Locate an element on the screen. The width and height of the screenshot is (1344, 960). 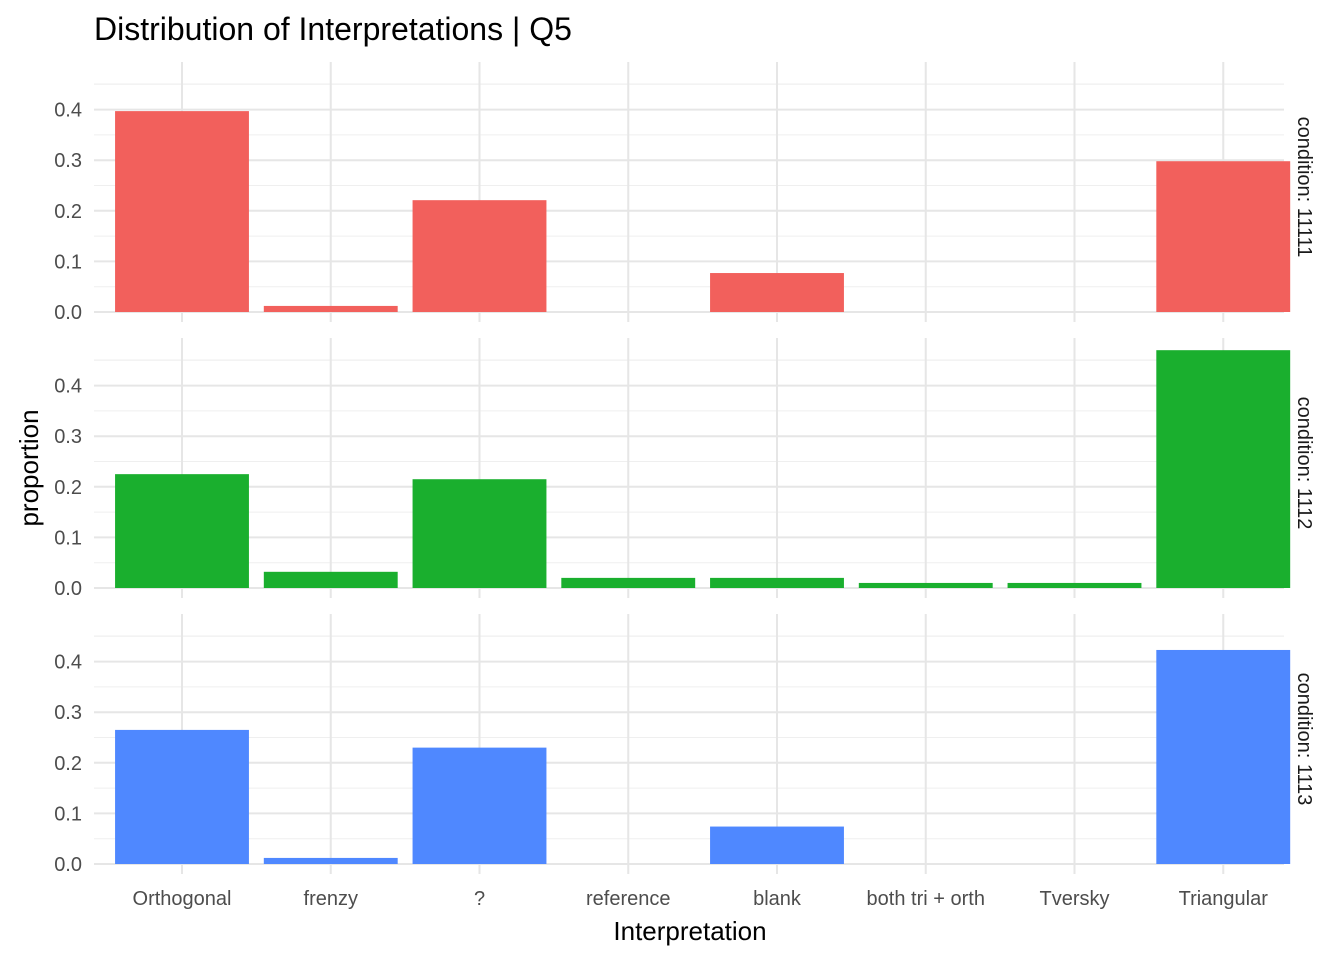
x-tick-label: both tri + orth is located at coordinates (926, 899).